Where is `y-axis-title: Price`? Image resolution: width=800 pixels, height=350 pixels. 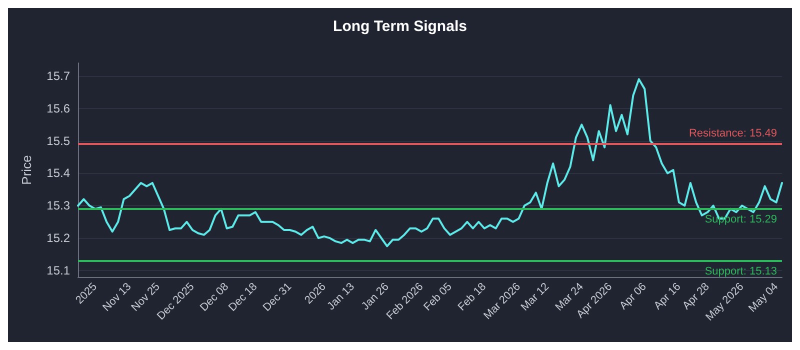
y-axis-title: Price is located at coordinates (26, 170).